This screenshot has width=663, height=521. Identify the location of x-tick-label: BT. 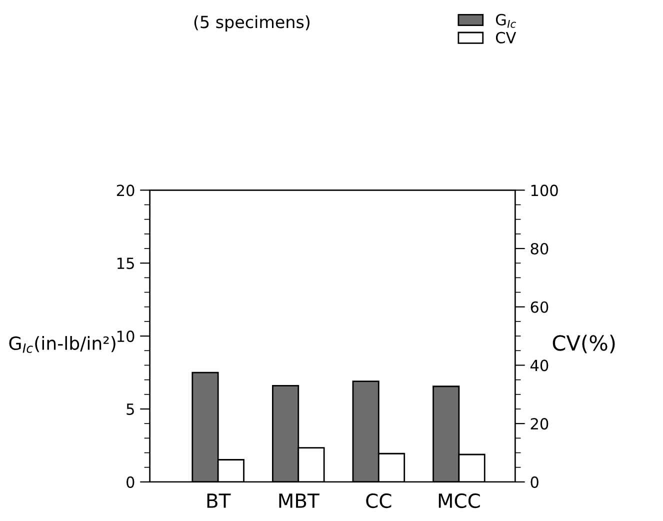
(219, 501).